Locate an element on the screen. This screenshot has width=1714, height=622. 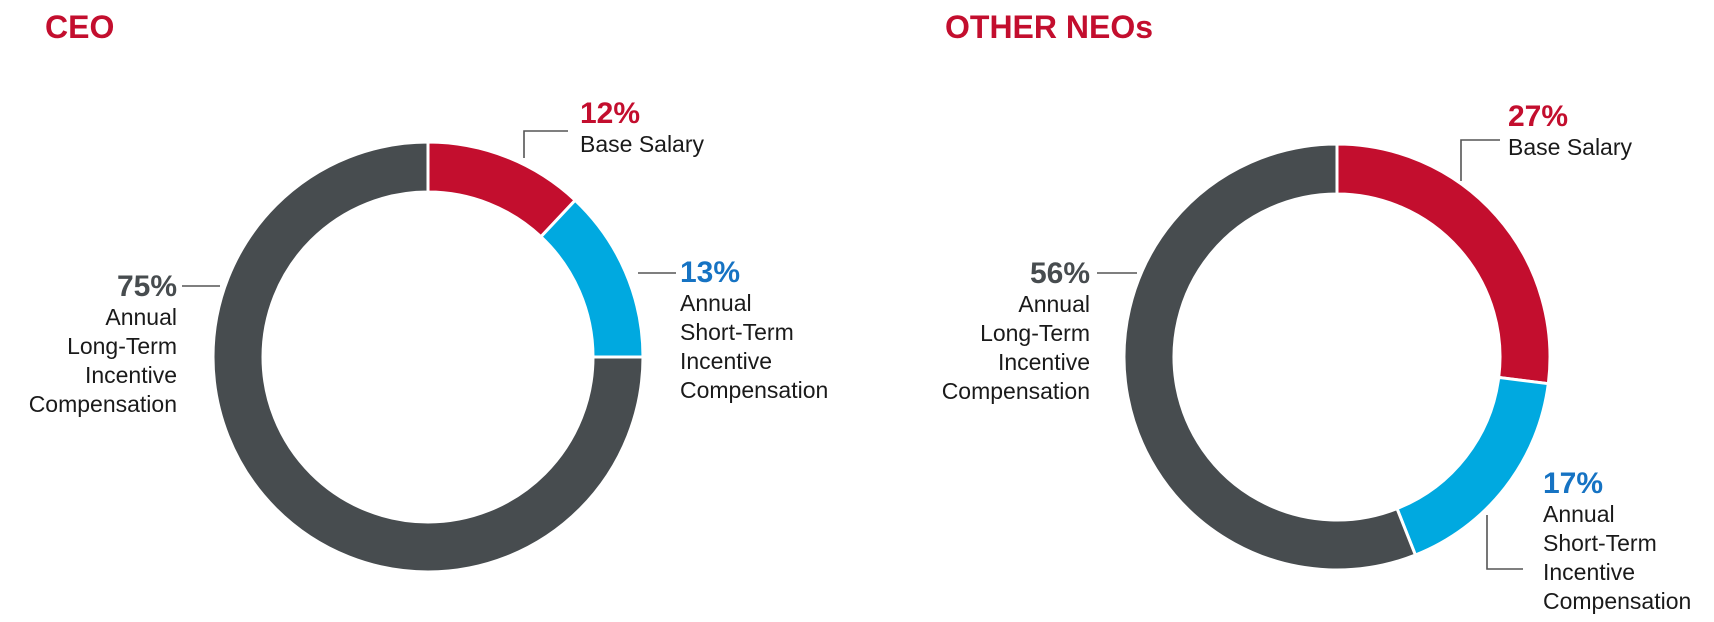
chart-title: CEO is located at coordinates (79, 27).